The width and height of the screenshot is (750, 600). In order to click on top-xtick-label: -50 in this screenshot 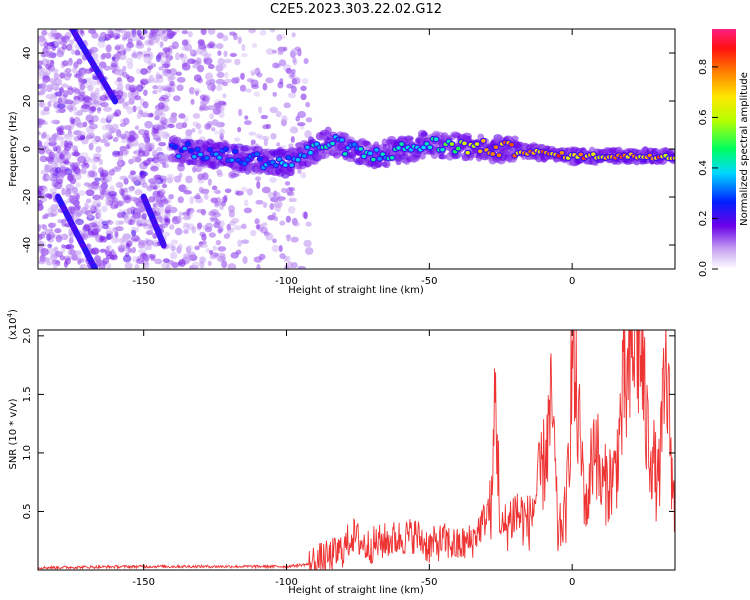, I will do `click(429, 281)`.